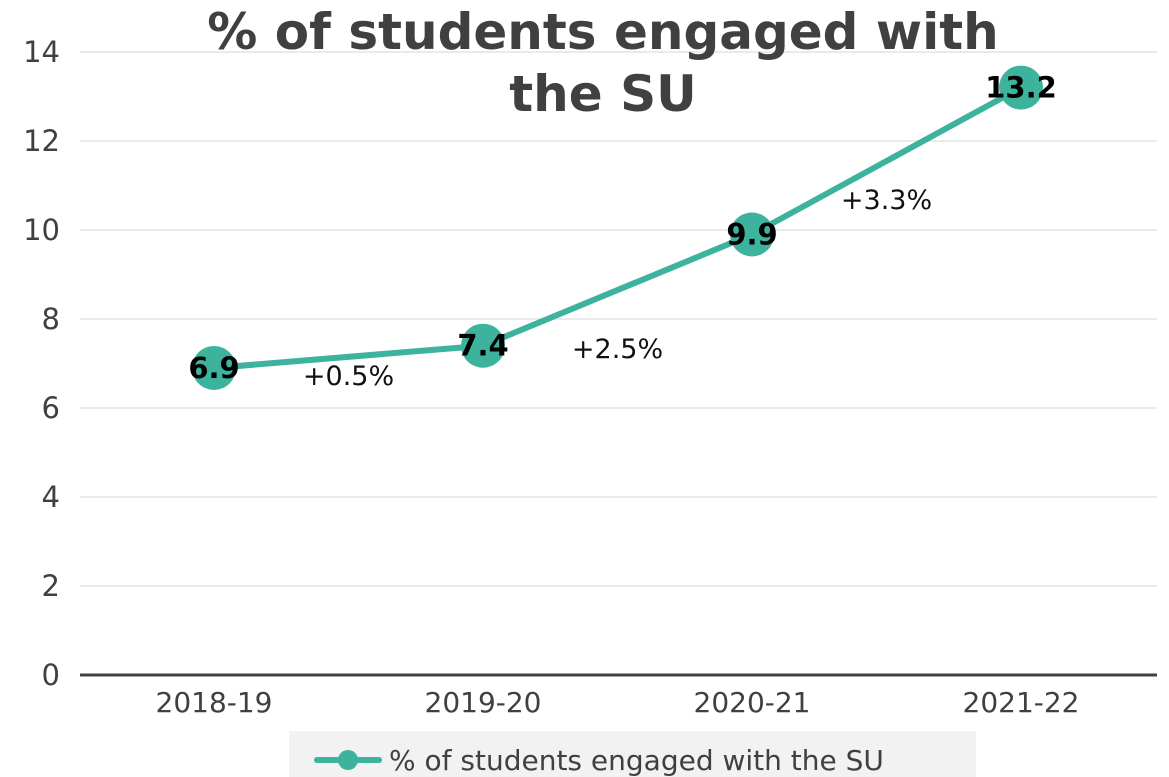  I want to click on y-tick-label: 8, so click(51, 319).